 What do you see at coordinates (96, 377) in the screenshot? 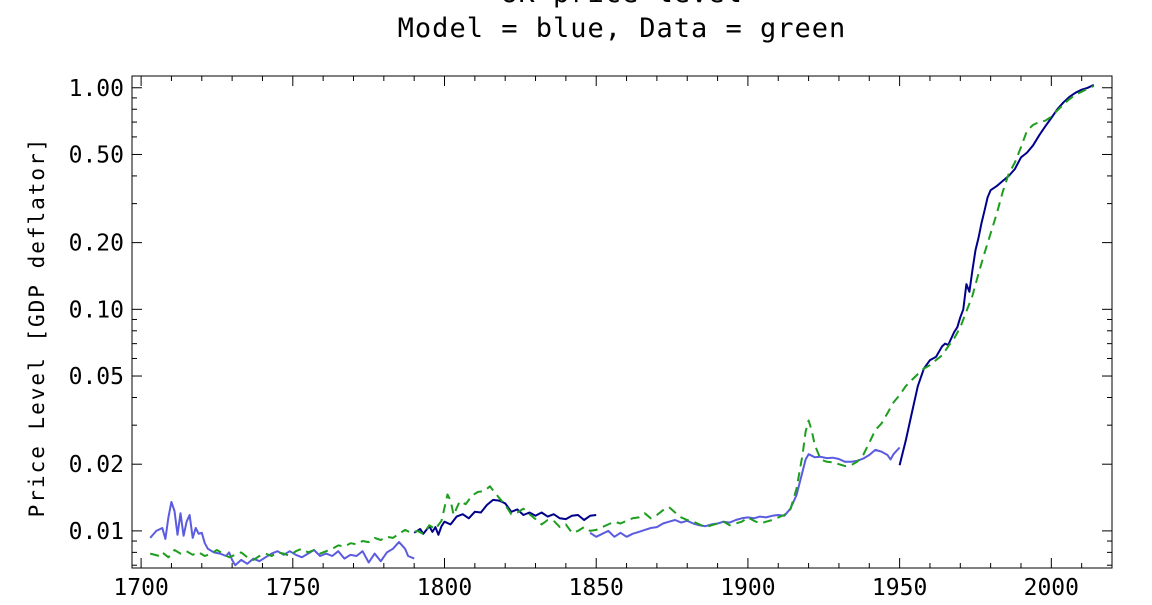
I see `y-tick-label: 0.05` at bounding box center [96, 377].